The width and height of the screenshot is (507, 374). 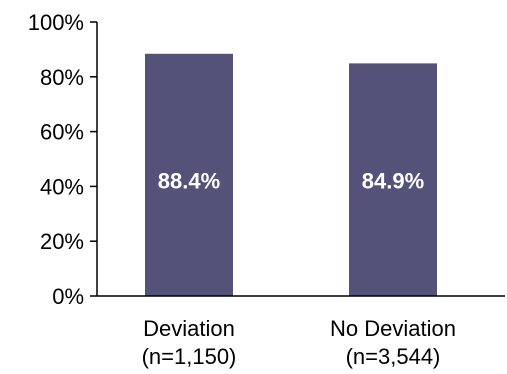 What do you see at coordinates (62, 77) in the screenshot?
I see `y-tick-label: 80%` at bounding box center [62, 77].